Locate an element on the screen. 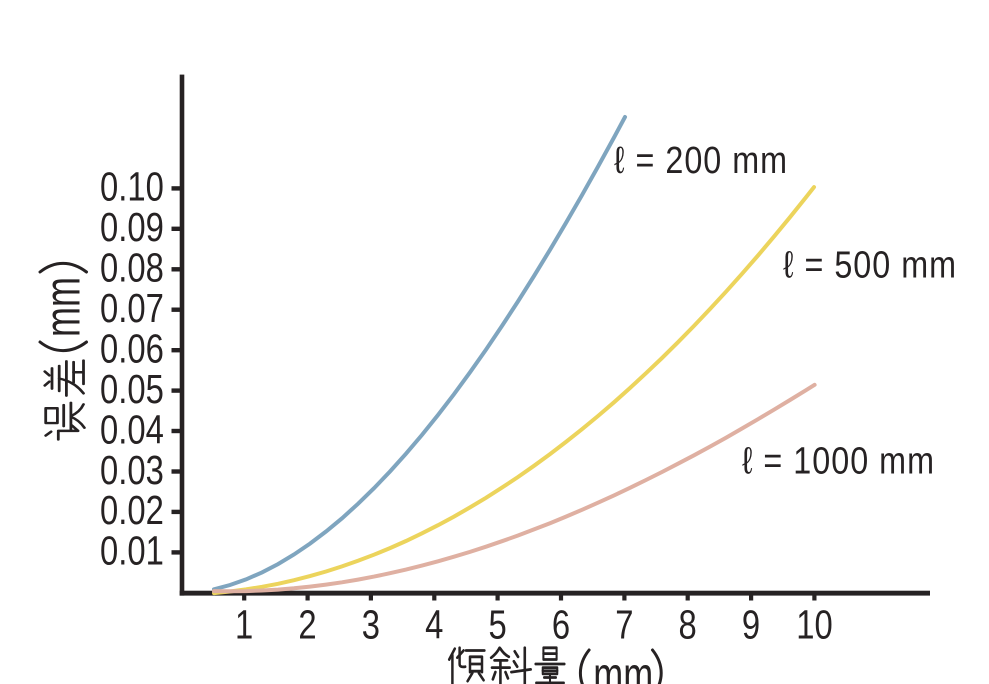 The height and width of the screenshot is (684, 989). svg-text: ℓ = 500 mm is located at coordinates (870, 265).